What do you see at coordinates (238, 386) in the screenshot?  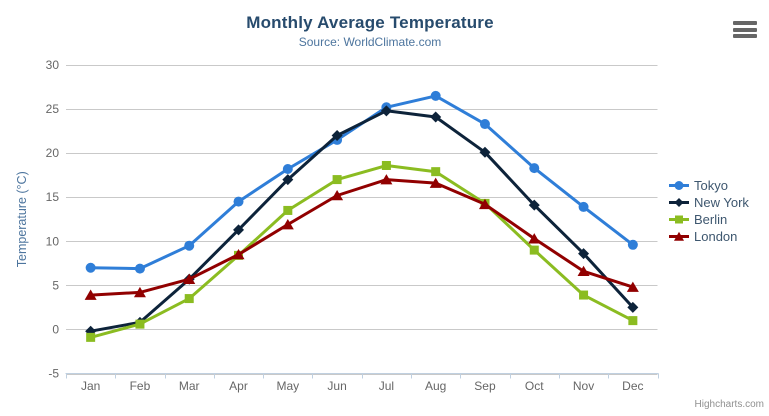 I see `x-axis-label: Apr` at bounding box center [238, 386].